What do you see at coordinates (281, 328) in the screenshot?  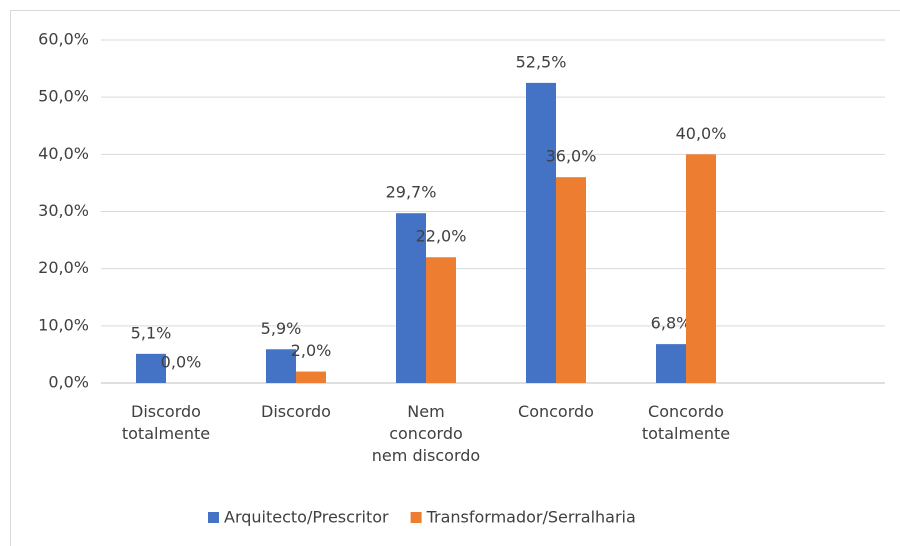 I see `data-label: 5,9%` at bounding box center [281, 328].